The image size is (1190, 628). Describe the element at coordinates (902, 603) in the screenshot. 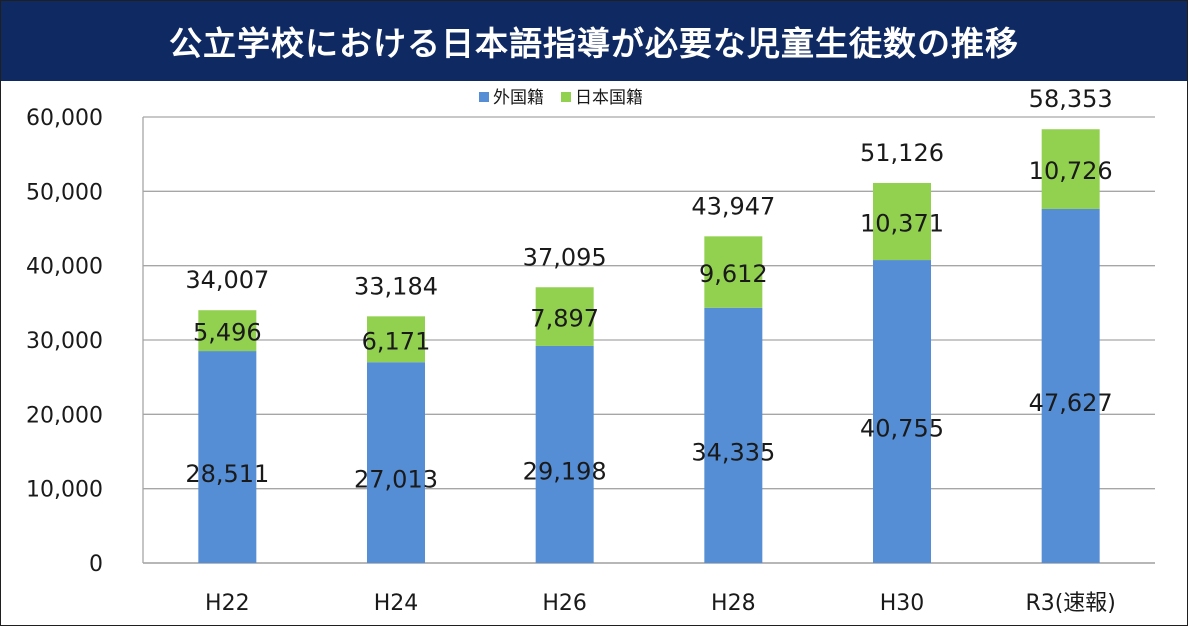

I see `x-category-label: H30` at that location.